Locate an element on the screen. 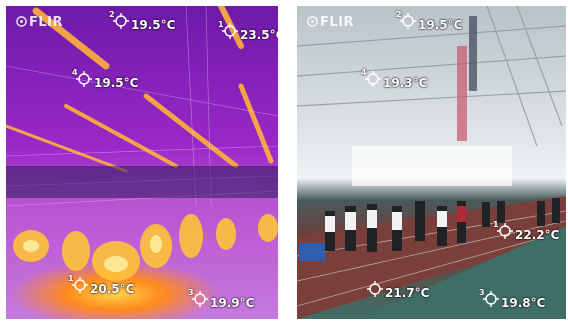 The image size is (568, 321). spot-marker: 3 19.8°C is located at coordinates (522, 301).